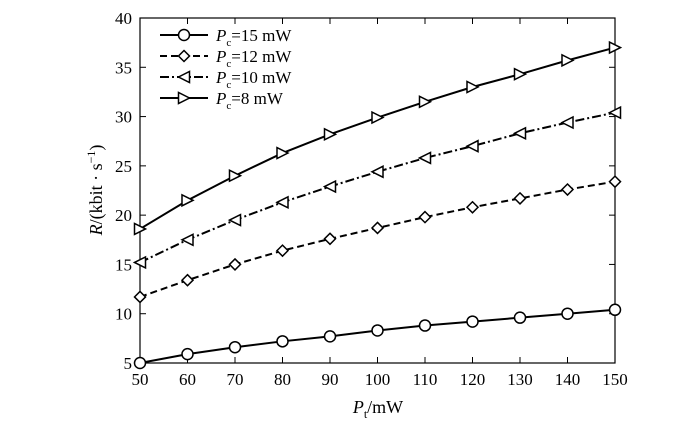  Describe the element at coordinates (235, 379) in the screenshot. I see `x-tick-label: 70` at that location.